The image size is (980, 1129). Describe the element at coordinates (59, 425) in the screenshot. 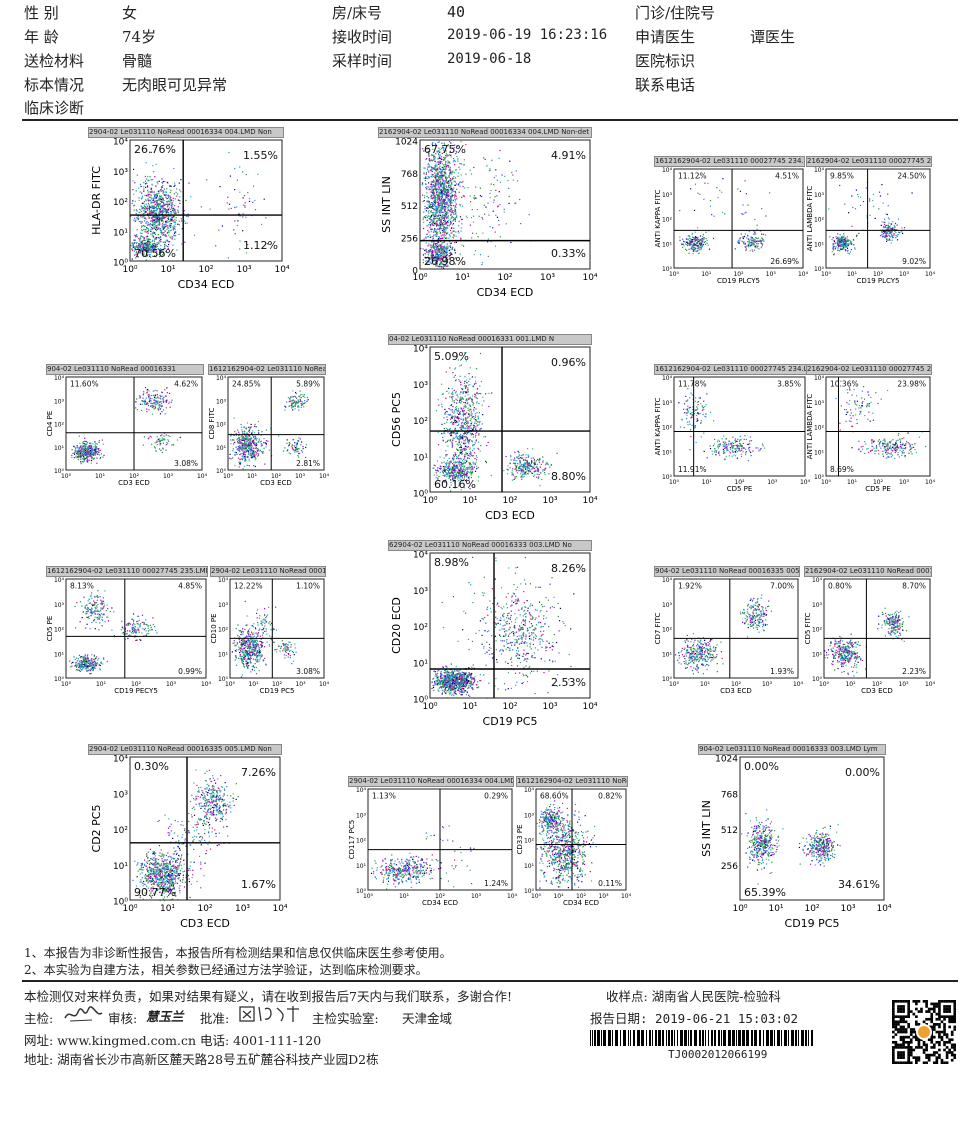

I see `y-tick-label: 10²` at that location.